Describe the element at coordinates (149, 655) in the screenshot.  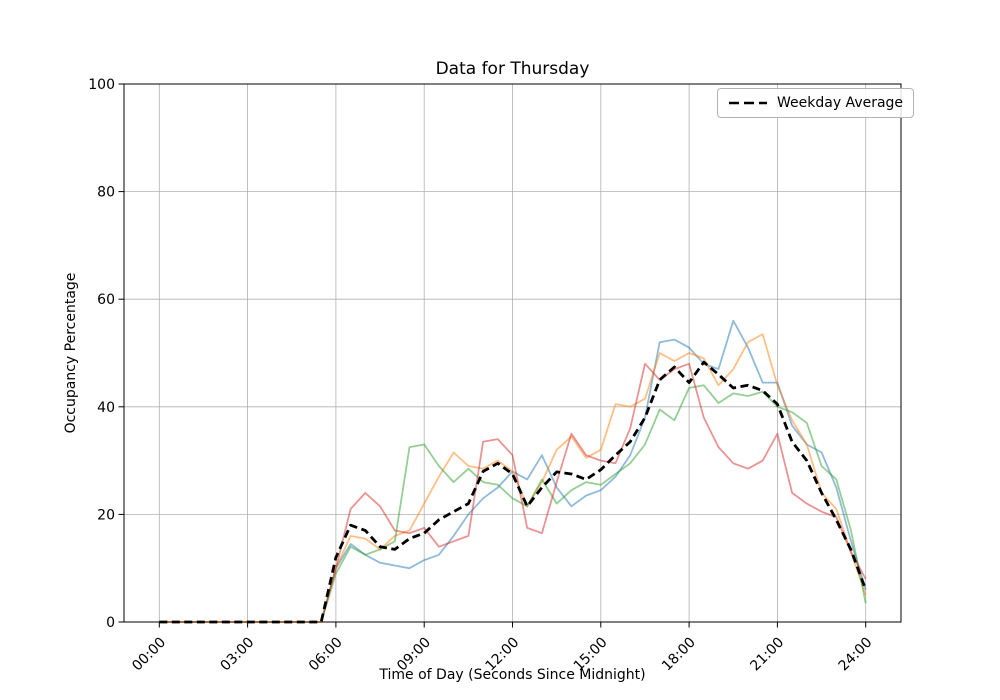
I see `x-tick-label: 00:00` at that location.